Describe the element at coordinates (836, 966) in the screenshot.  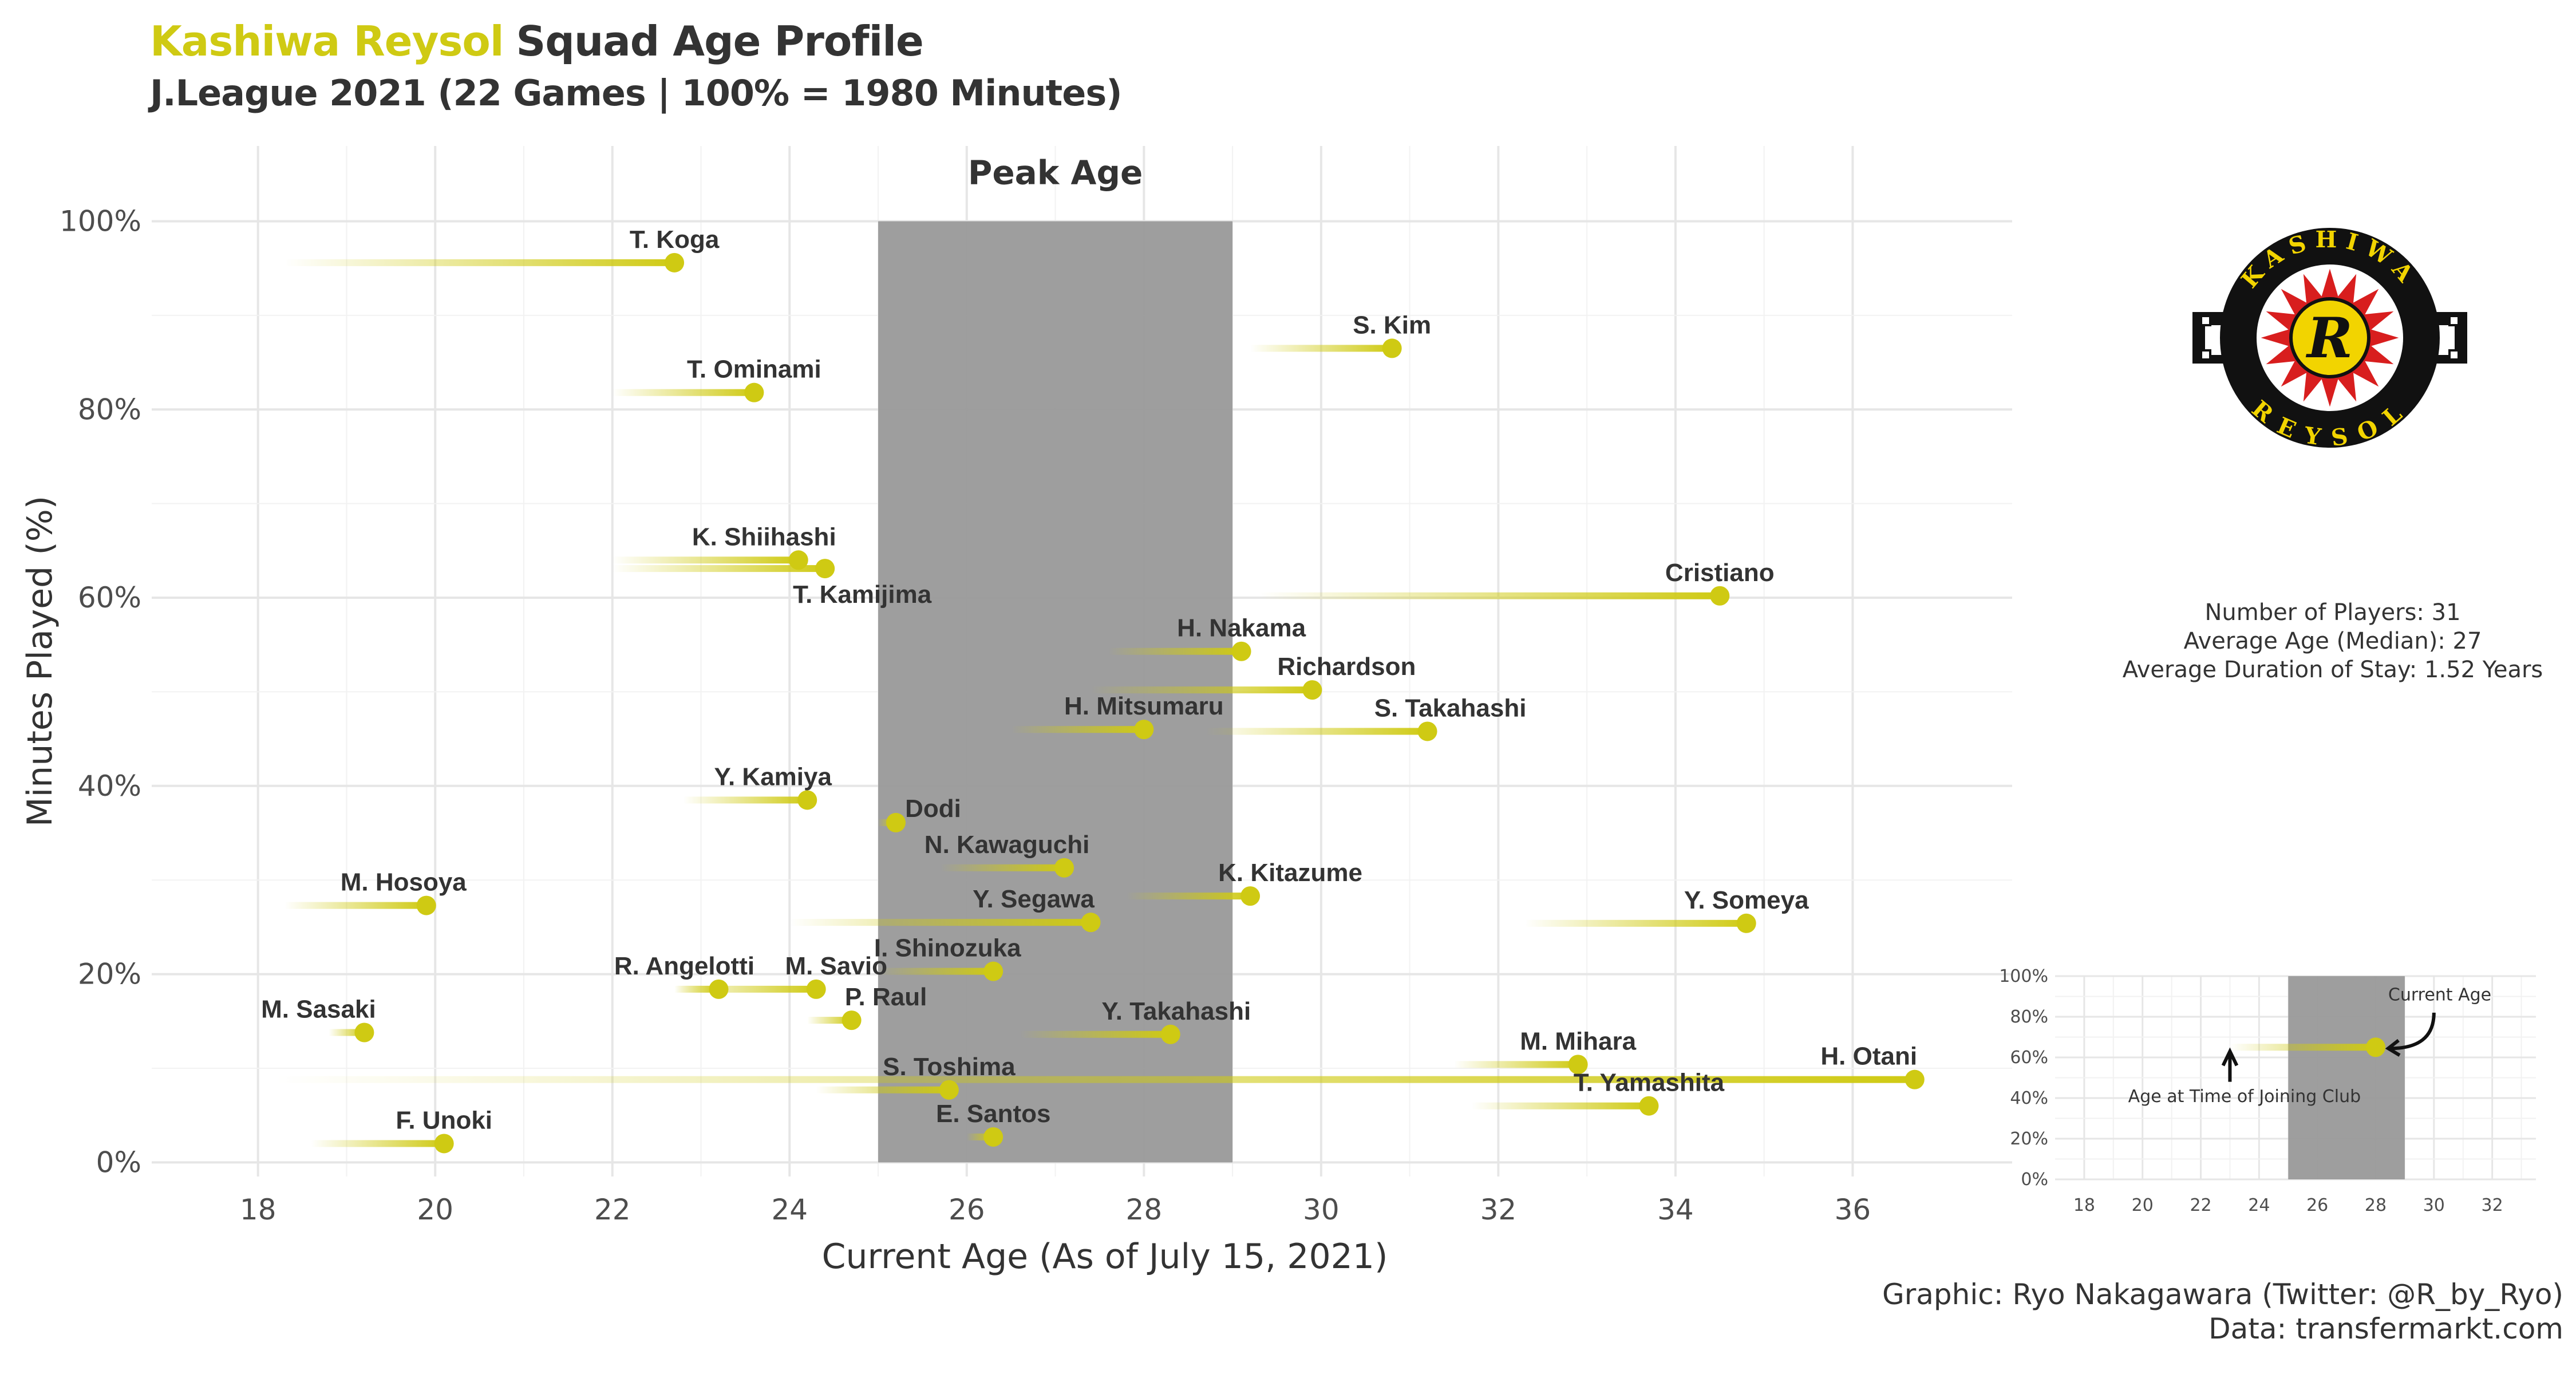
I see `player-label: M. Savio` at that location.